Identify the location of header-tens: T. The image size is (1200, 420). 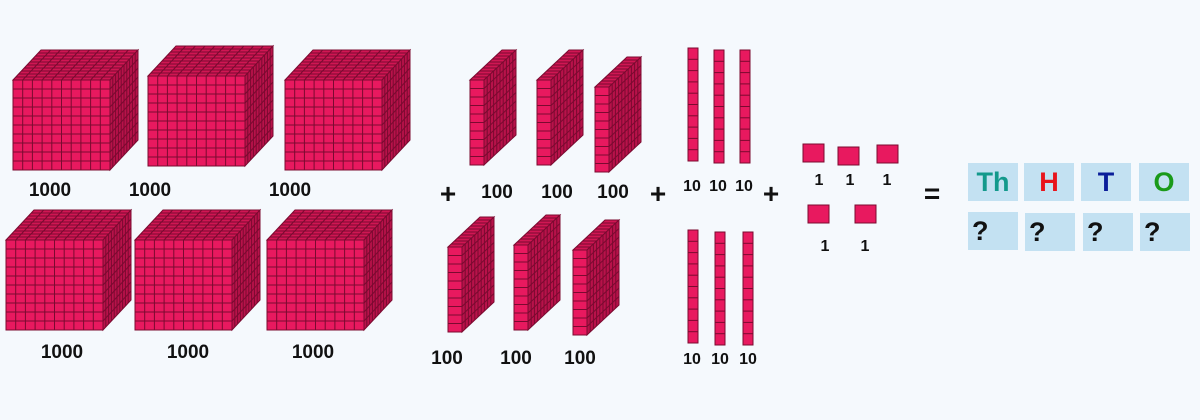
(1106, 182).